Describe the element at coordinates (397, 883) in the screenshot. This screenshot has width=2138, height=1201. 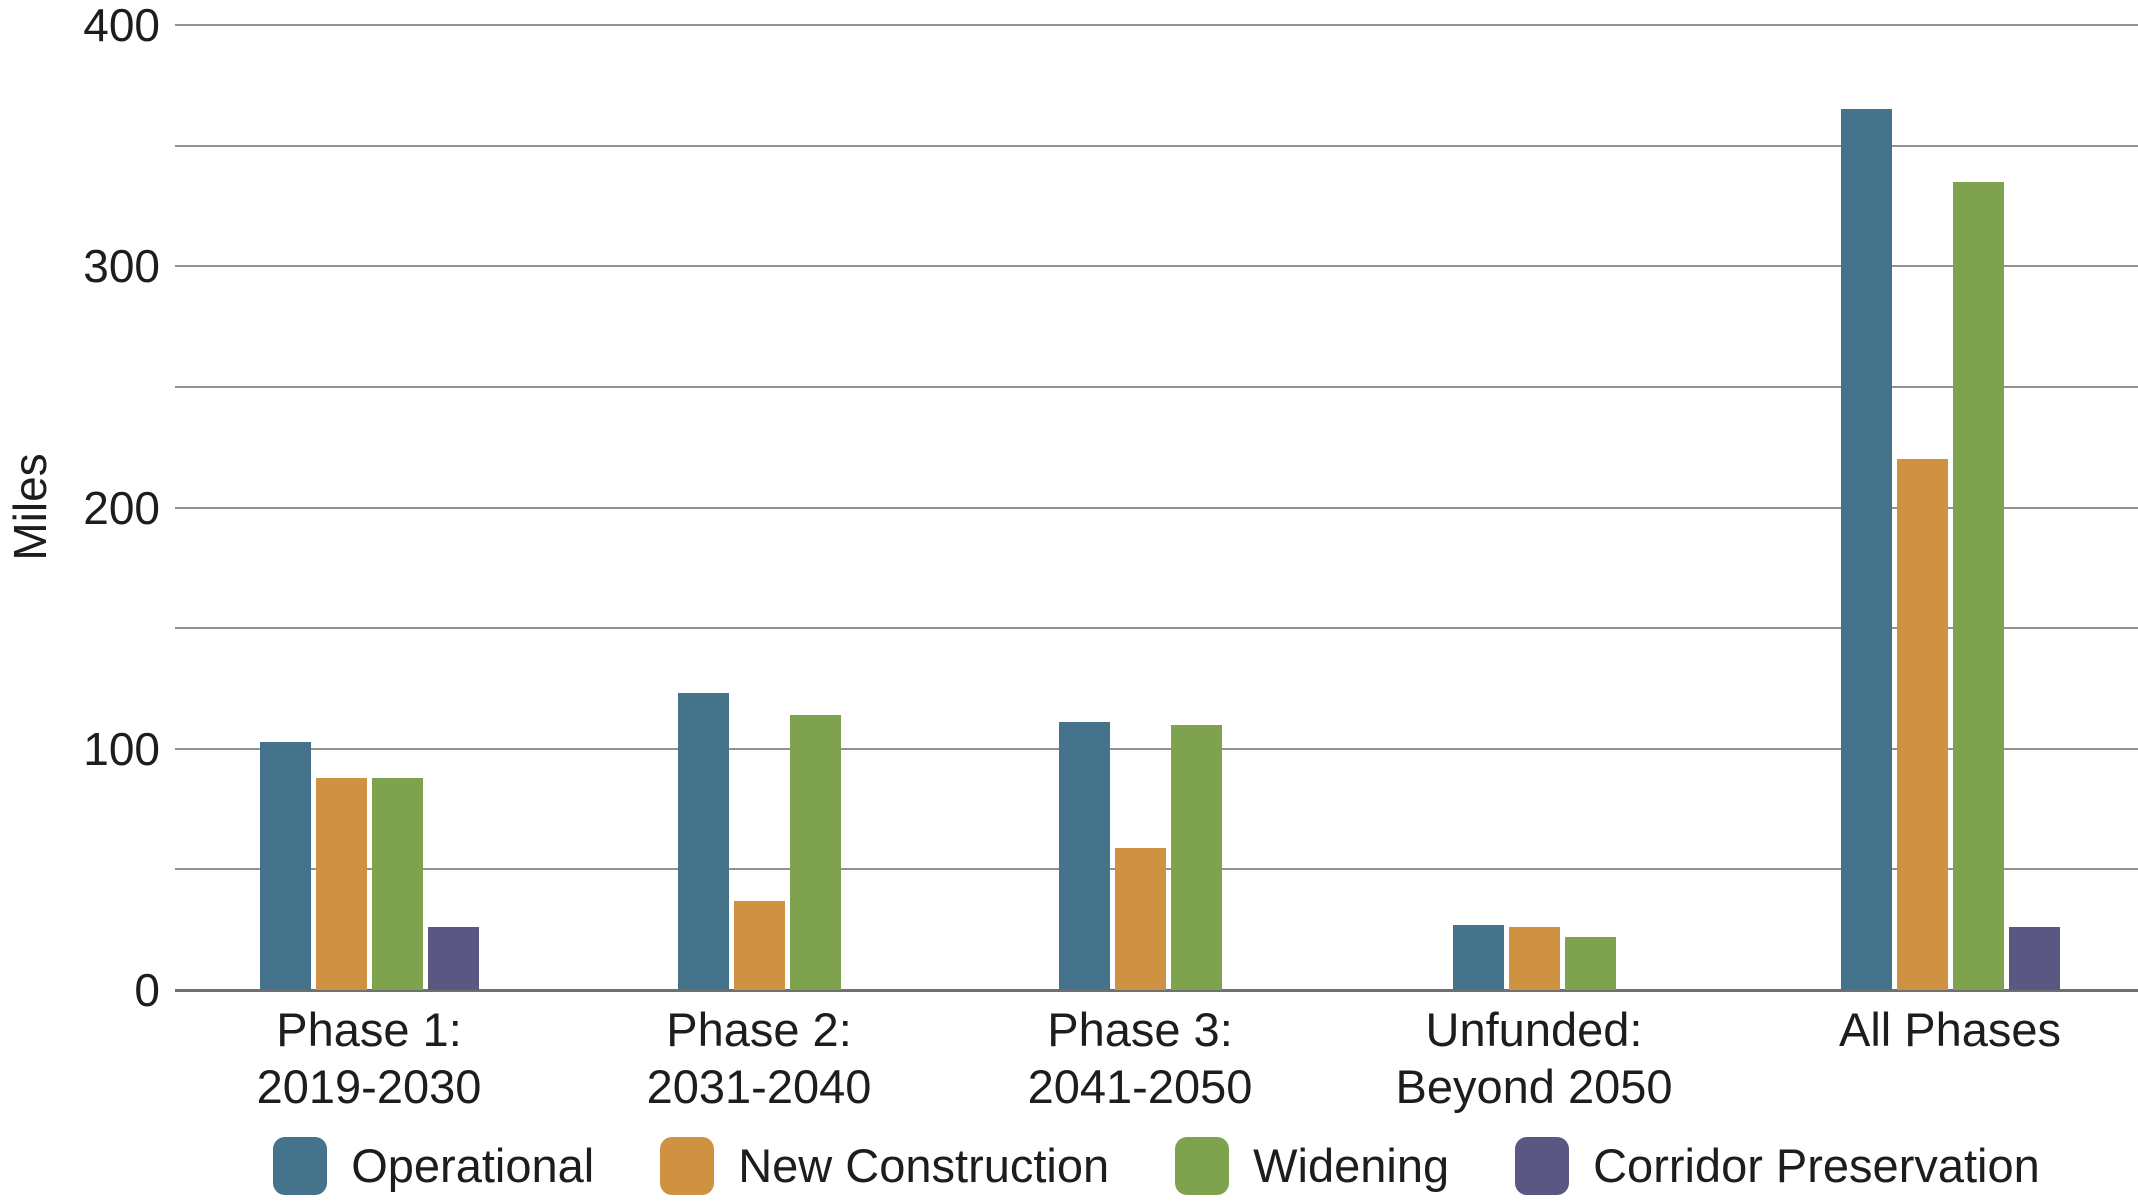
I see `bar-widening-phase-1-2019-2030` at that location.